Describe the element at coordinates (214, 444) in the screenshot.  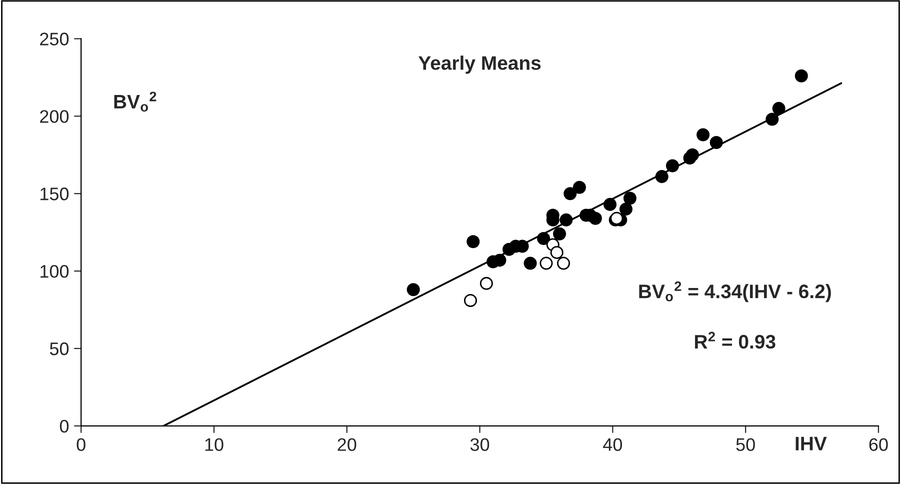
I see `x-tick-label: 10` at that location.